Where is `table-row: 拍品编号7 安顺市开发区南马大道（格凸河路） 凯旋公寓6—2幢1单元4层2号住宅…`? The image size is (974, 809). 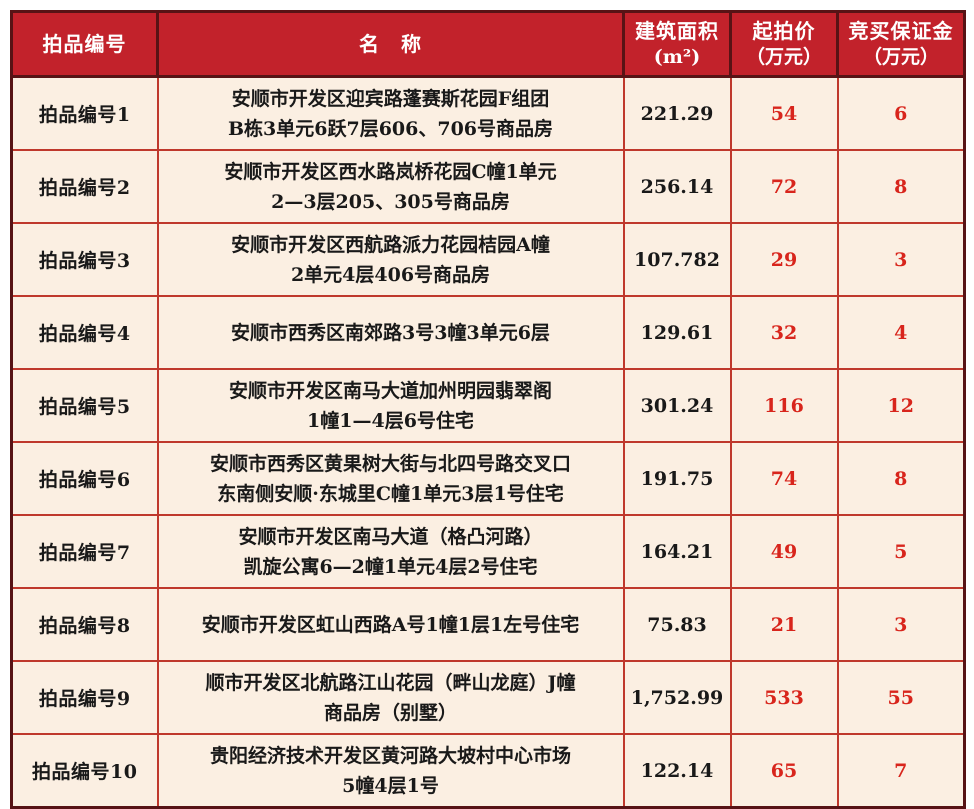
table-row: 拍品编号7 安顺市开发区南马大道（格凸河路） 凯旋公寓6—2幢1单元4层2号住宅… is located at coordinates (488, 551).